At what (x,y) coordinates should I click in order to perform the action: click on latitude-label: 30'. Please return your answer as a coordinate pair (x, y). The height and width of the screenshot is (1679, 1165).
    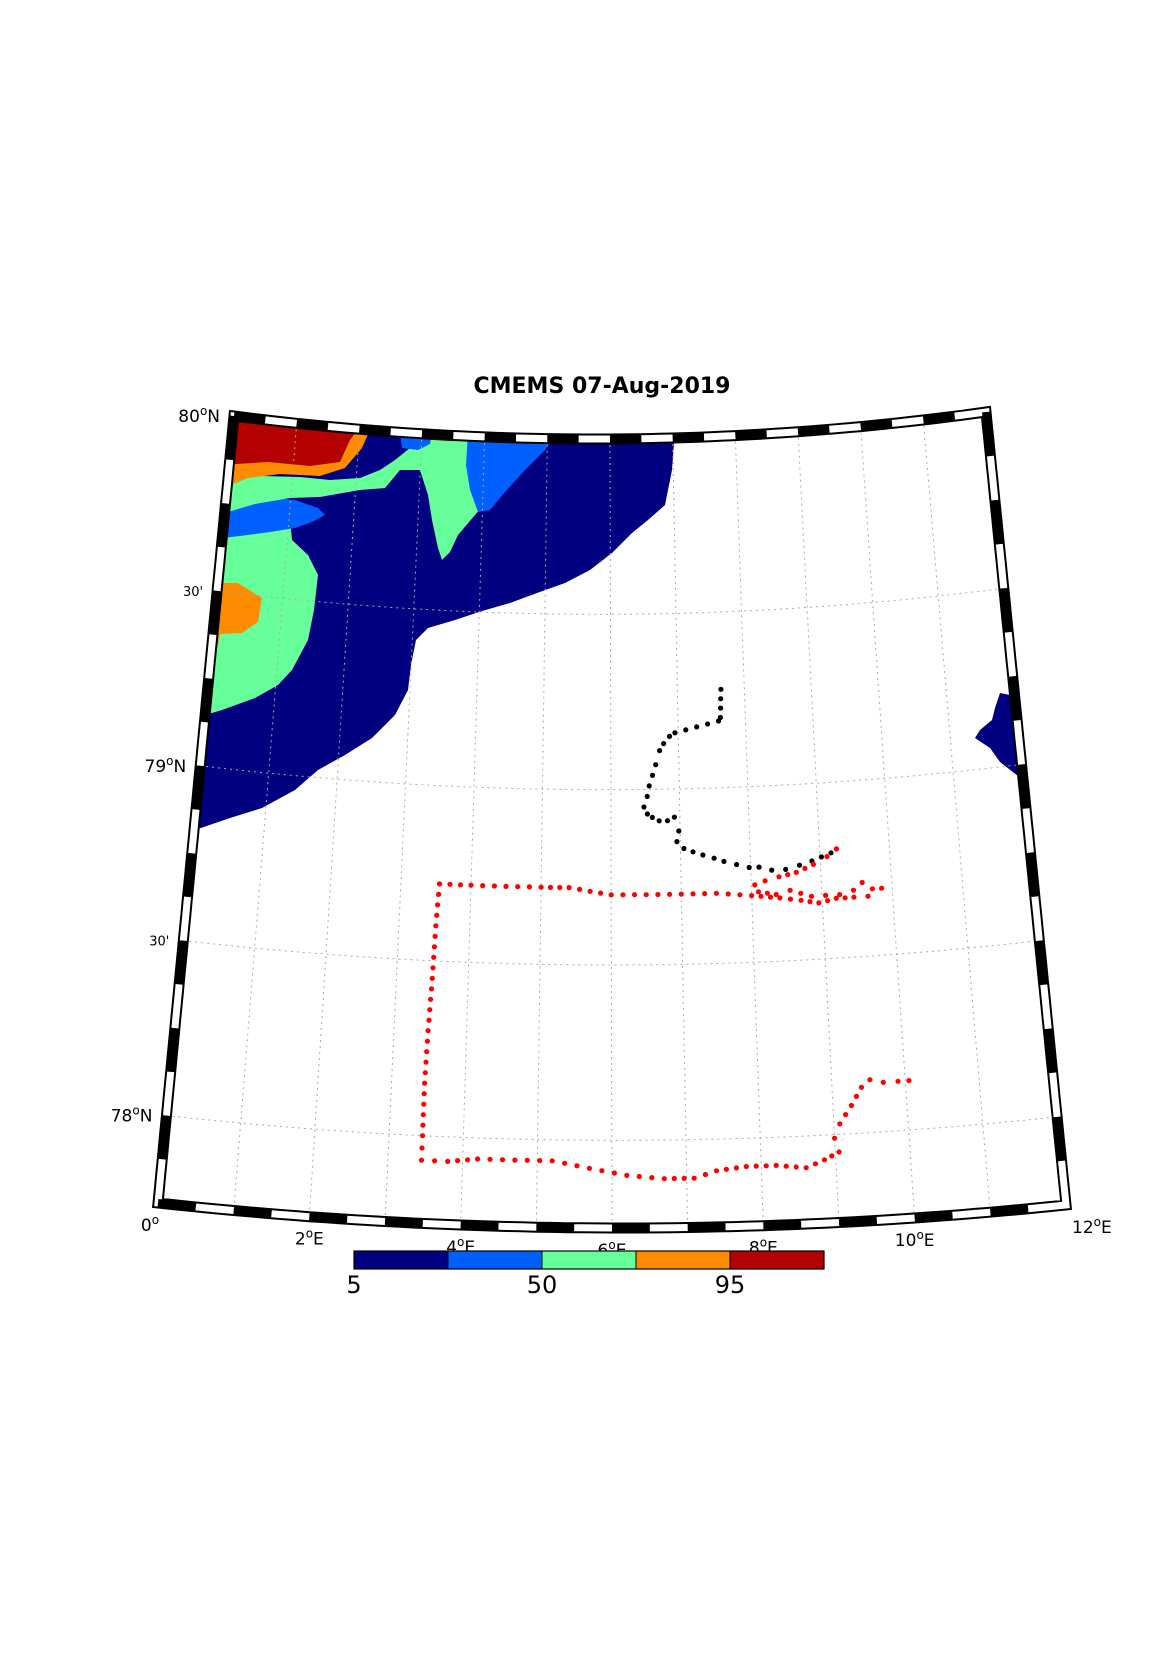
    Looking at the image, I should click on (193, 592).